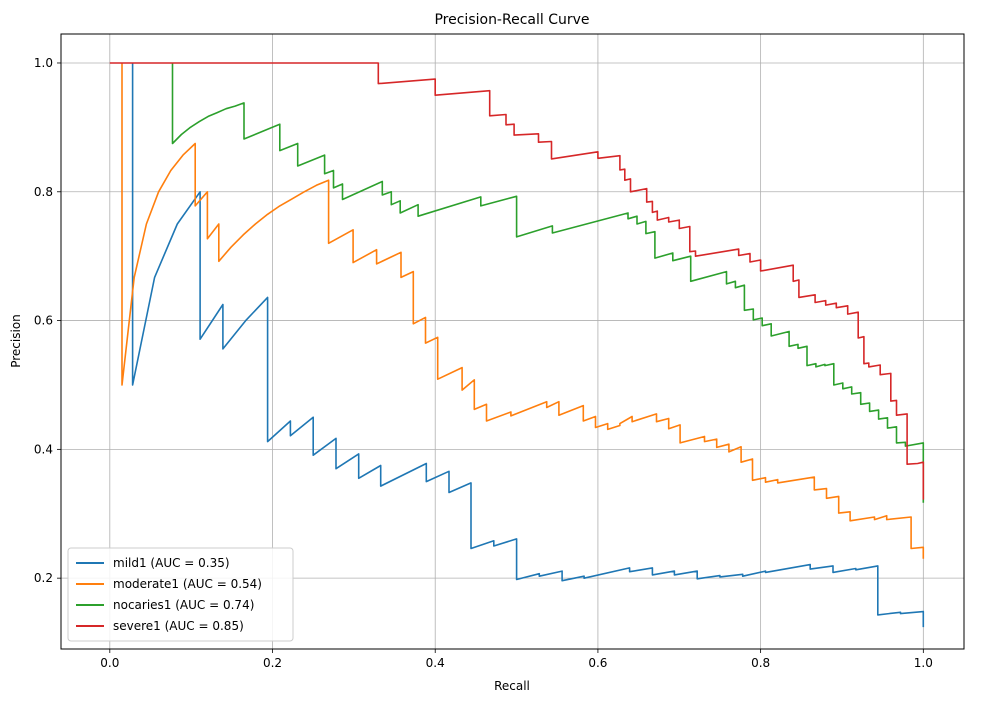 The width and height of the screenshot is (1001, 706). Describe the element at coordinates (43, 192) in the screenshot. I see `y-tick-label: 0.8` at that location.